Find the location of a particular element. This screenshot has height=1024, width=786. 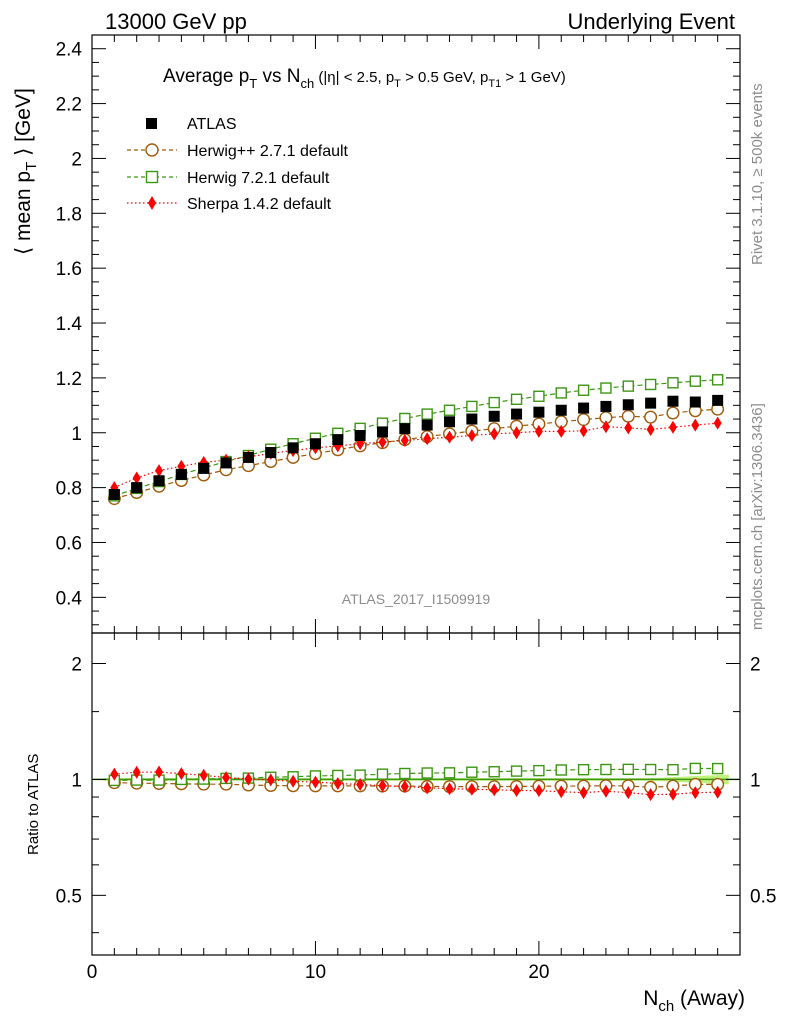

ratio-y-tick-label: 2 is located at coordinates (76, 664).